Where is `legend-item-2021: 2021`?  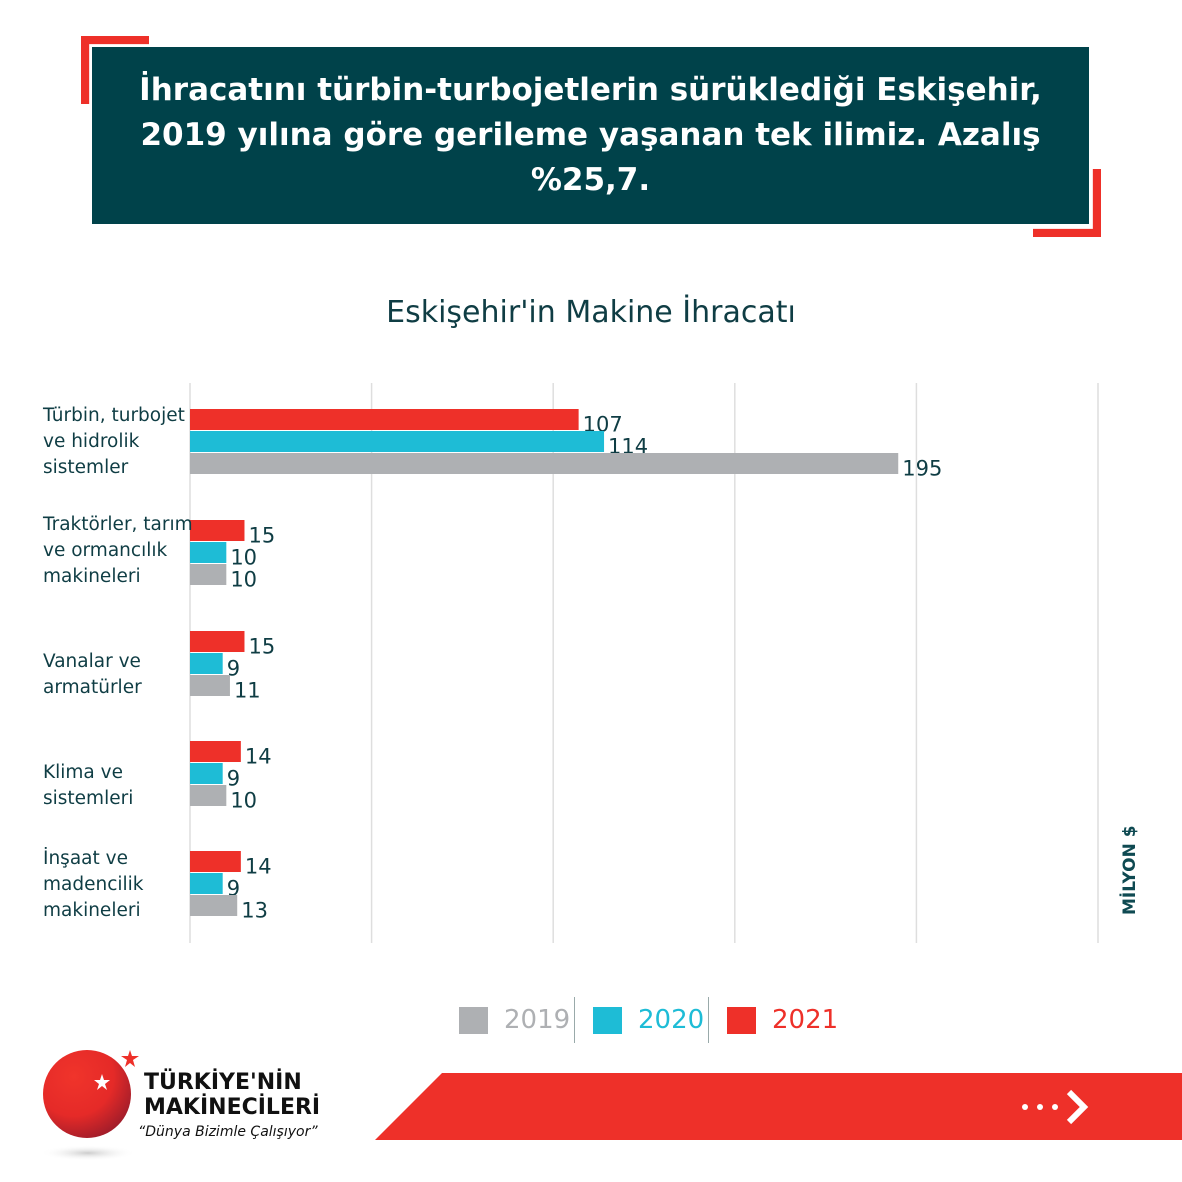
legend-item-2021: 2021 is located at coordinates (782, 1020).